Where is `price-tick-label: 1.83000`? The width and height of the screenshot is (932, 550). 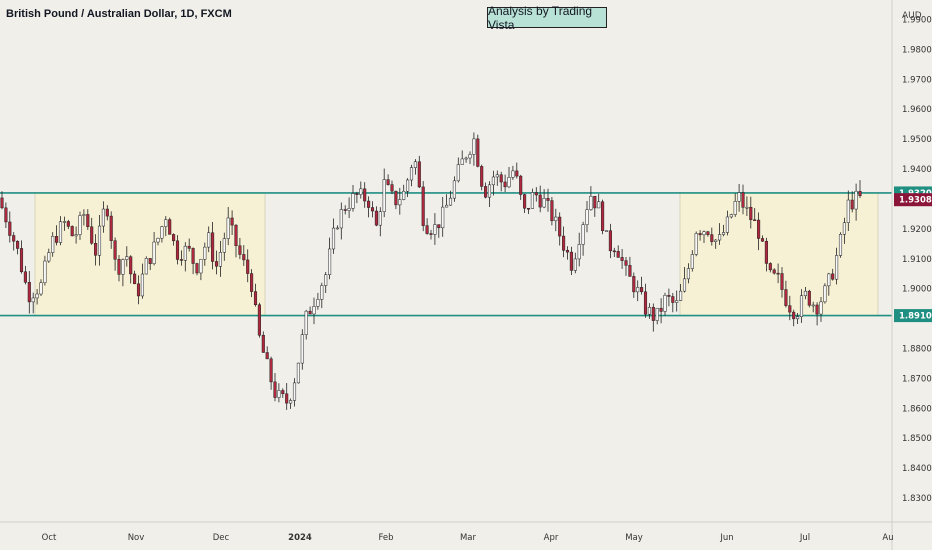
price-tick-label: 1.83000 is located at coordinates (917, 499).